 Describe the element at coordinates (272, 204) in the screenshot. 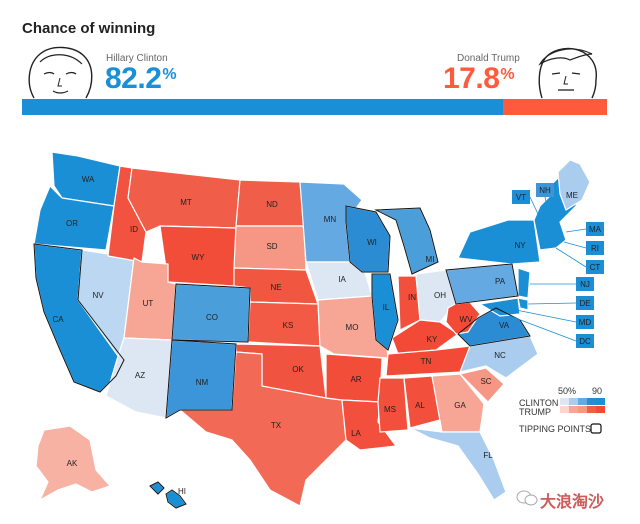

I see `label-nd: ND` at that location.